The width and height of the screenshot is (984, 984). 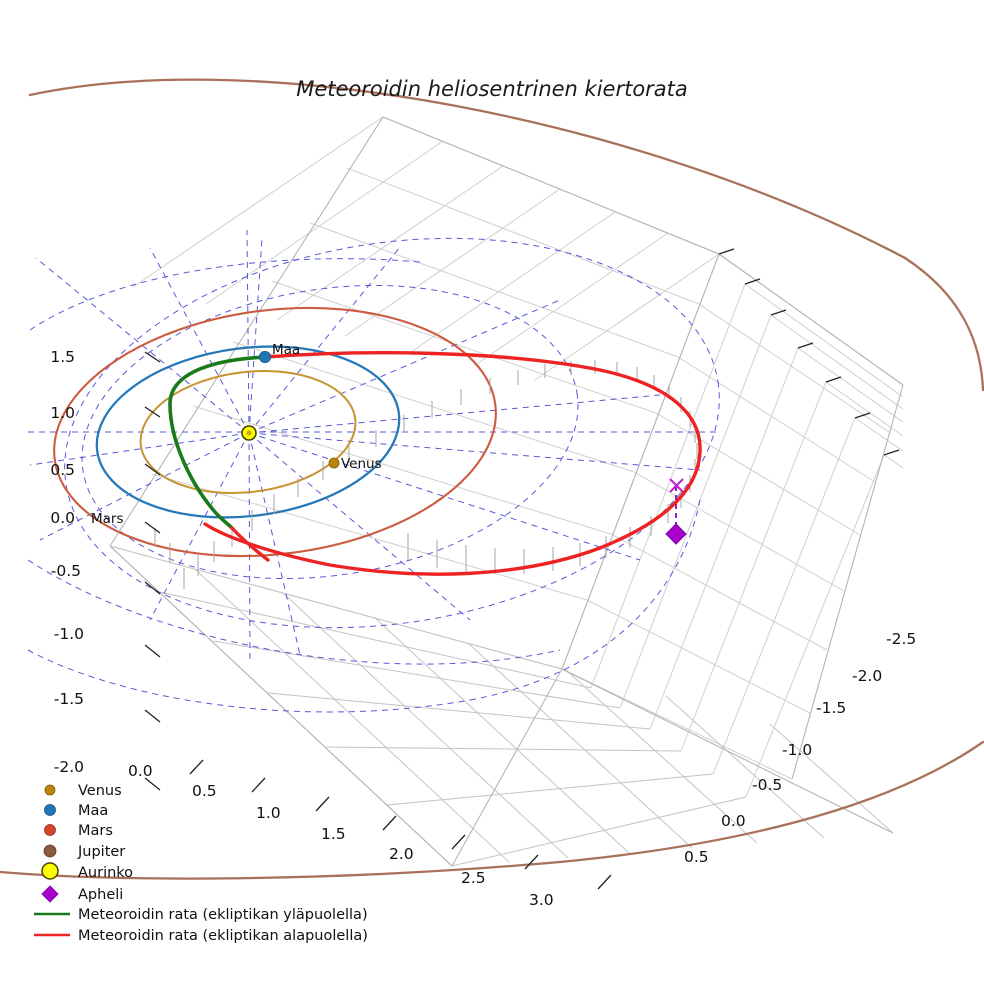 I want to click on y-tick: -2.5, so click(x=901, y=639).